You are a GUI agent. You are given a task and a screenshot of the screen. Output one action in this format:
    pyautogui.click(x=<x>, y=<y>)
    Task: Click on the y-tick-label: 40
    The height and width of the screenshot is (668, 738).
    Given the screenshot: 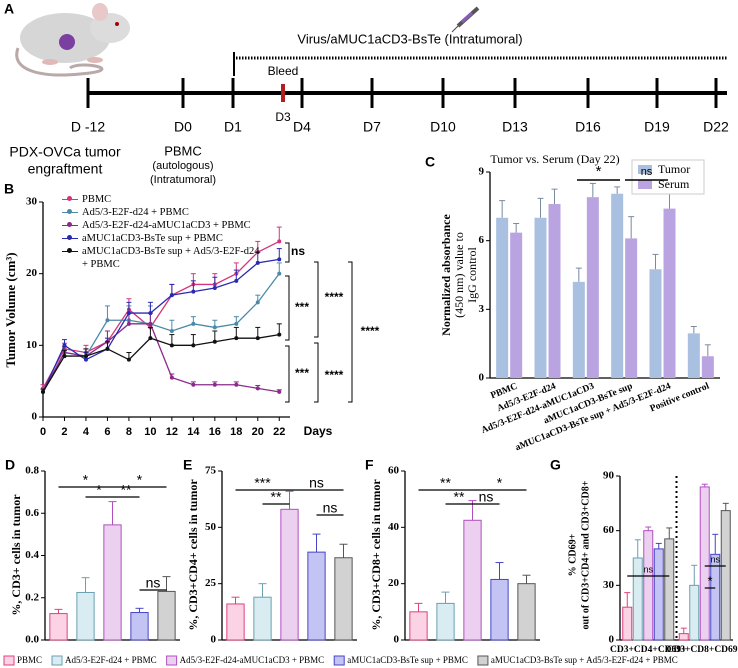 What is the action you would take?
    pyautogui.click(x=394, y=527)
    